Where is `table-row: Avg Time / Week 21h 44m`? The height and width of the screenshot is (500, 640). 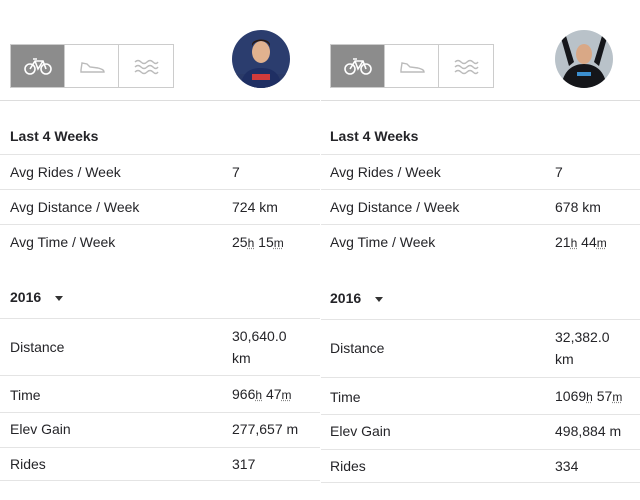
table-row: Avg Time / Week 21h 44m is located at coordinates (480, 241).